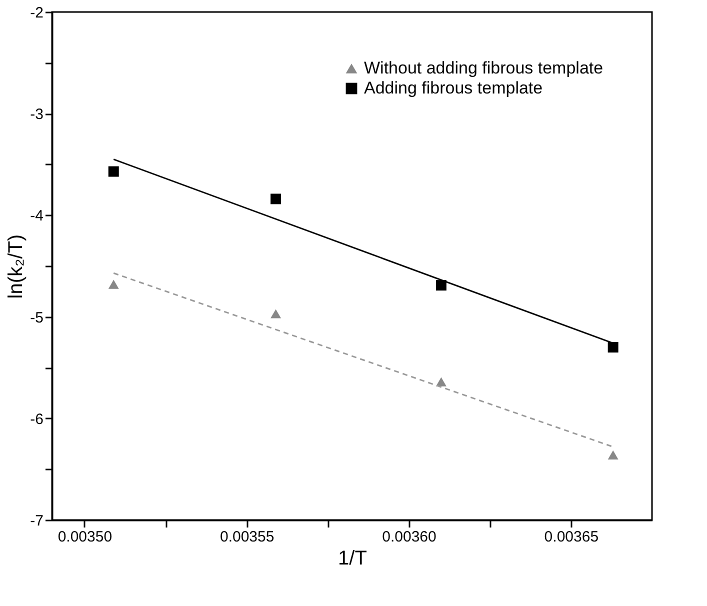 The width and height of the screenshot is (707, 606). I want to click on x-tick-label: 0.00350, so click(85, 537).